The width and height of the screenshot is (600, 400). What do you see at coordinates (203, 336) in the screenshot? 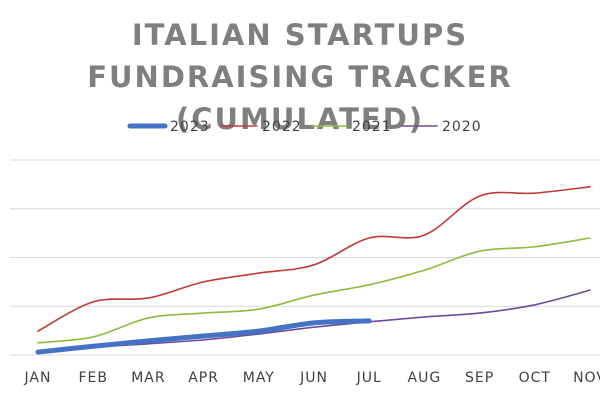
I see `series-line` at bounding box center [203, 336].